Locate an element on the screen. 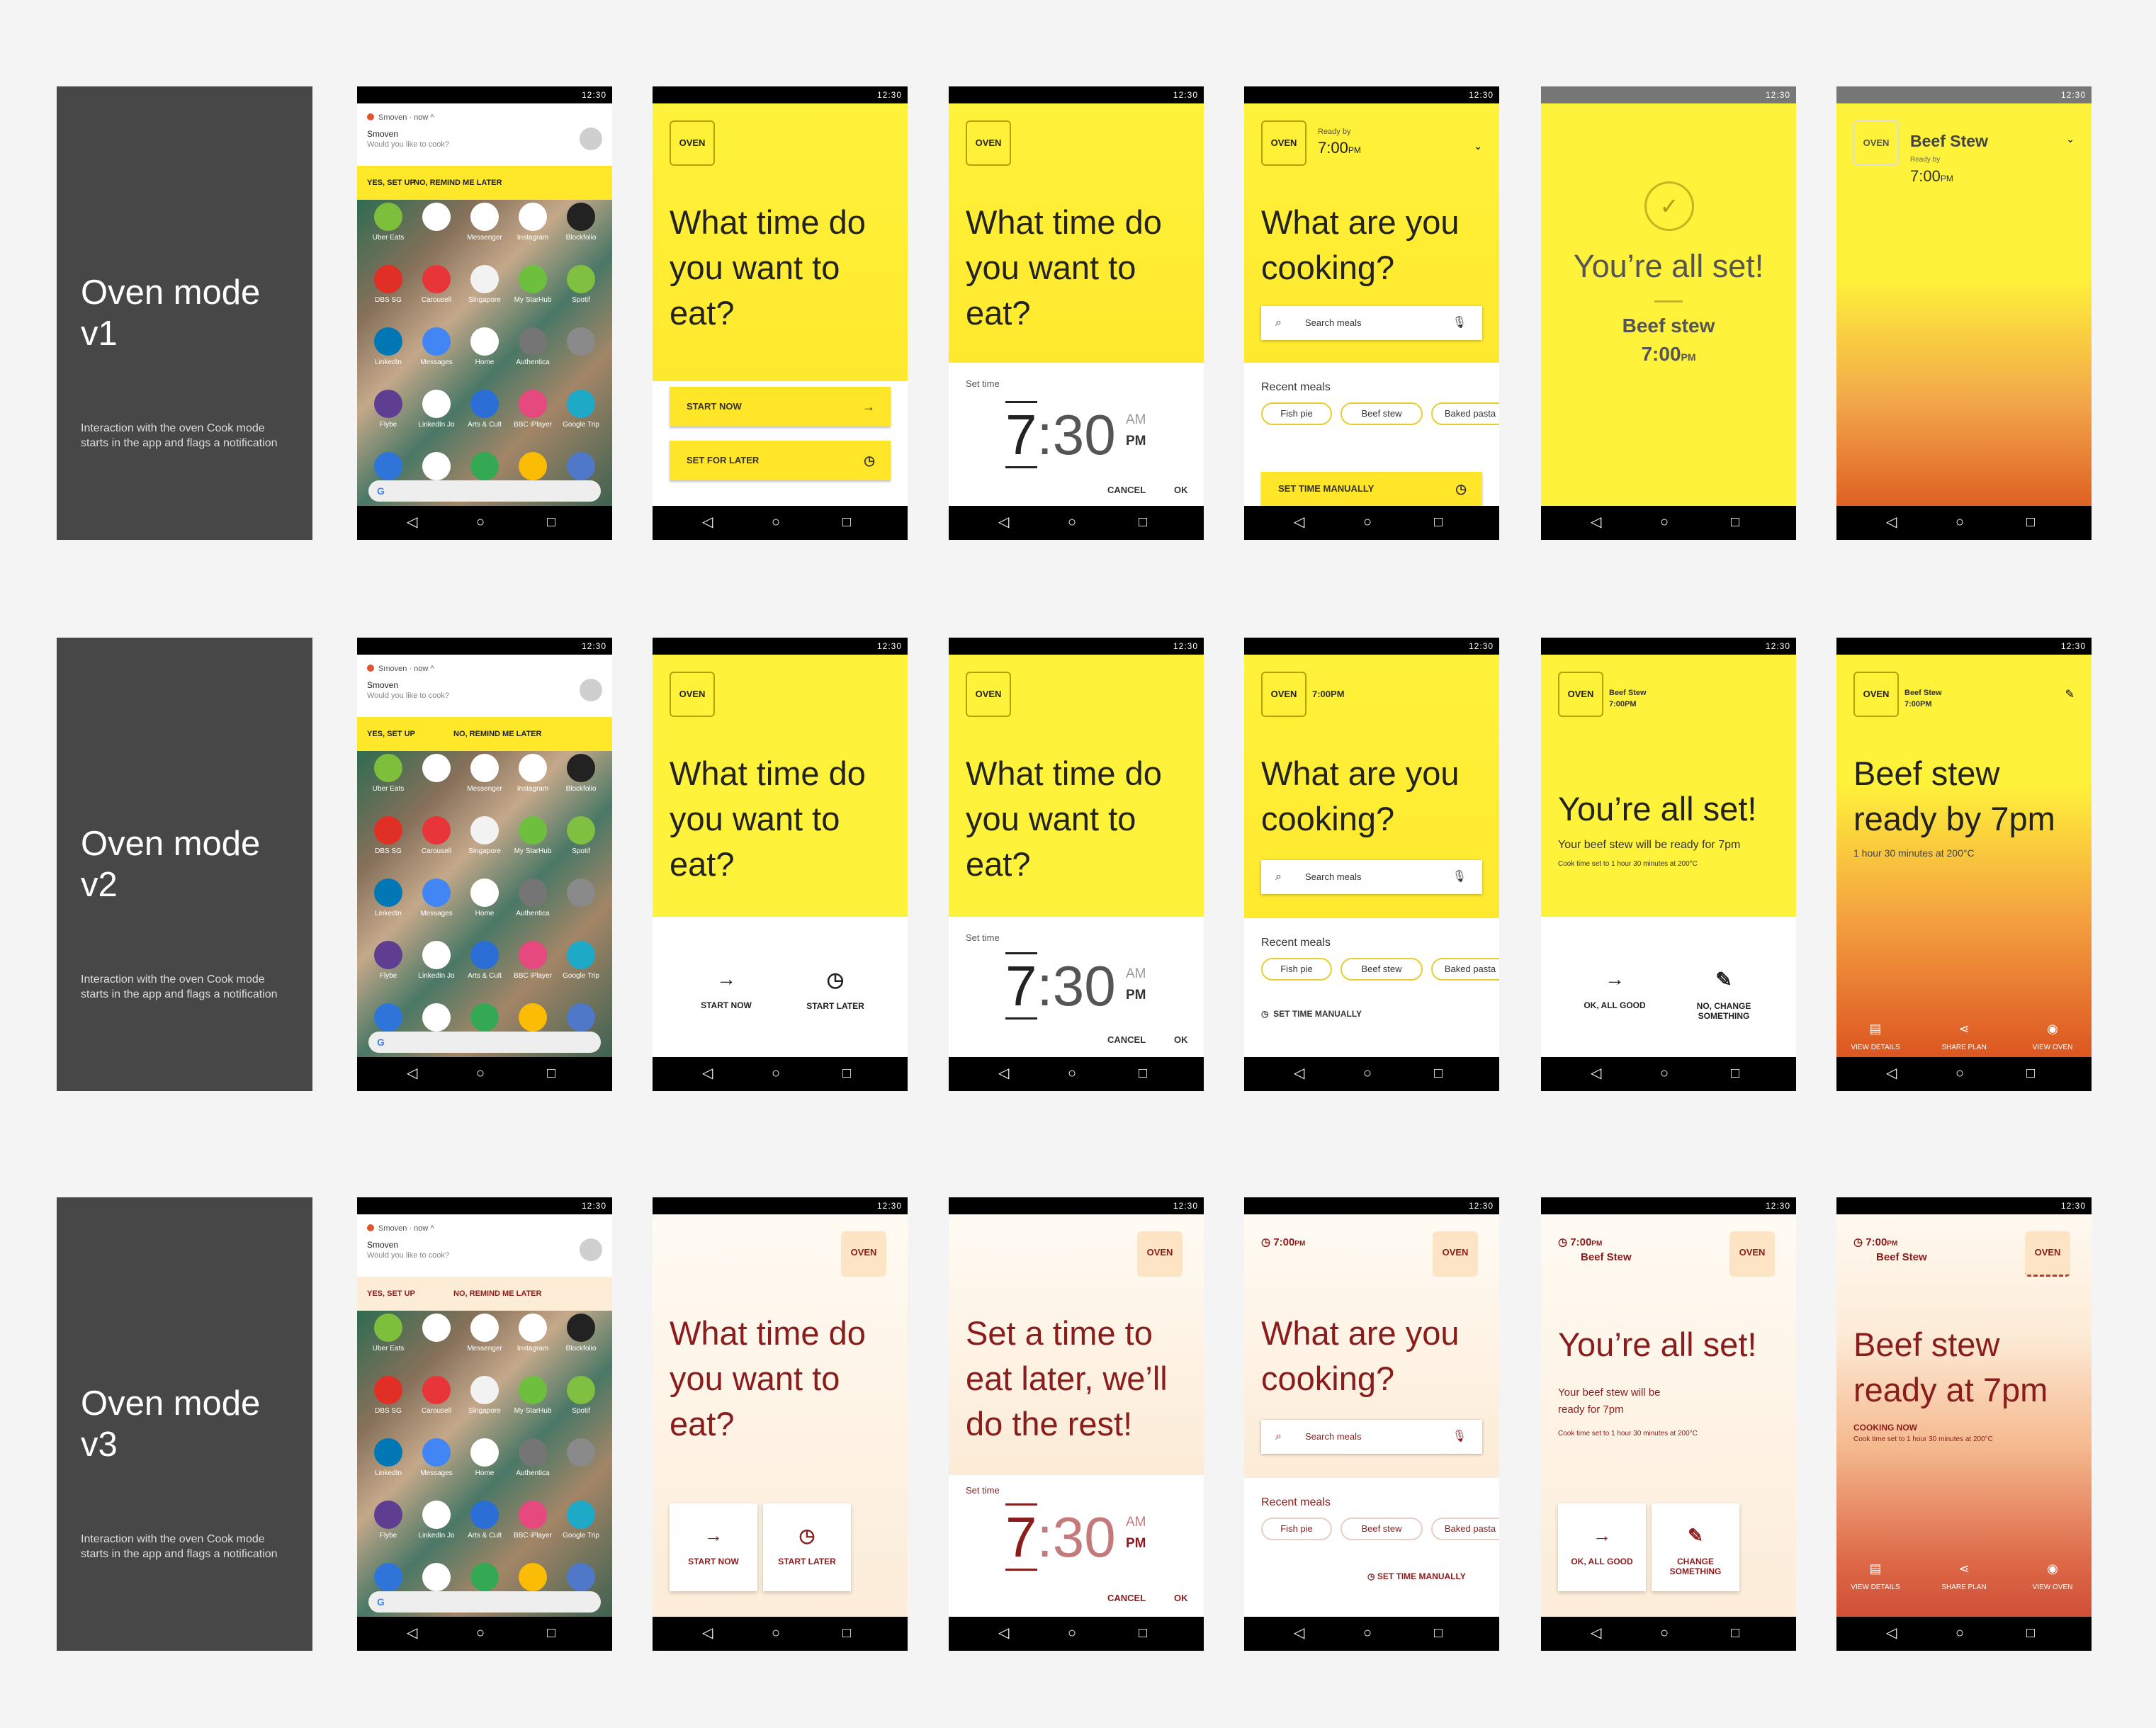  meal-chip: Baked pasta is located at coordinates (1465, 1529).